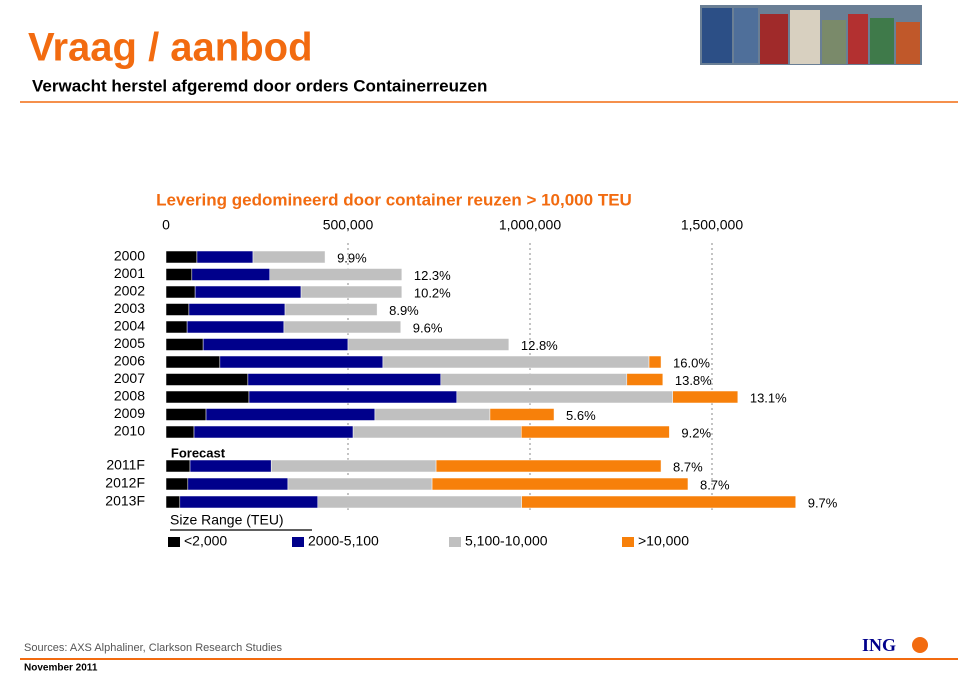  I want to click on legend-label: 5,100-10,000, so click(506, 541).